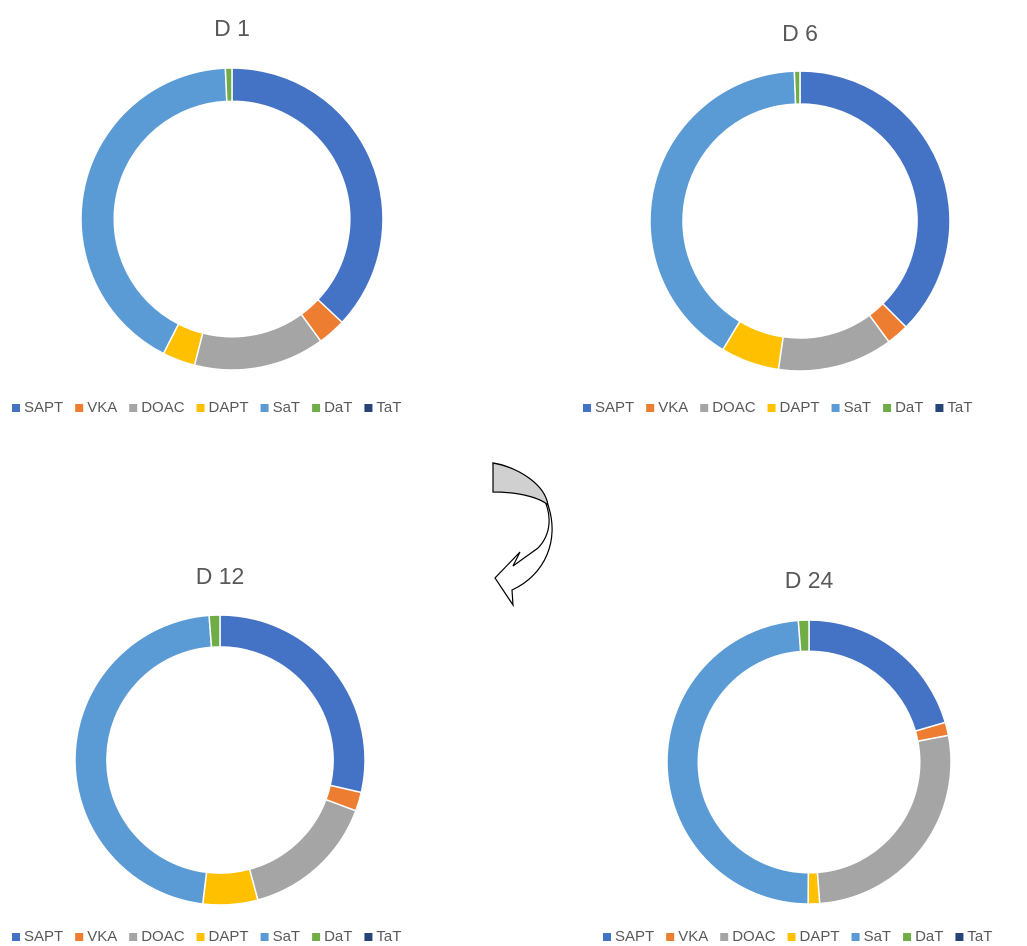 The image size is (1027, 946). Describe the element at coordinates (220, 576) in the screenshot. I see `chart-title: D 12` at that location.